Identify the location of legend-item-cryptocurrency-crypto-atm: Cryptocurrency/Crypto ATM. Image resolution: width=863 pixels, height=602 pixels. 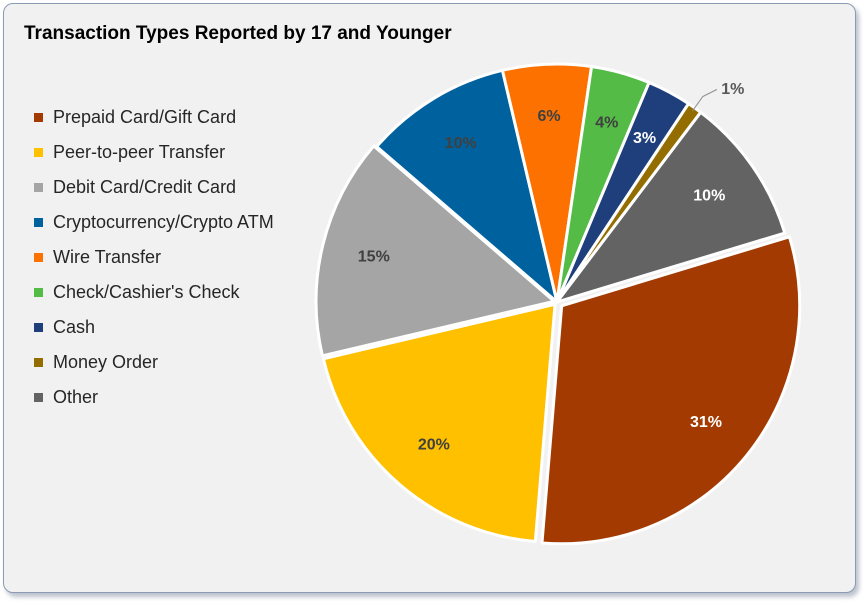
(154, 222).